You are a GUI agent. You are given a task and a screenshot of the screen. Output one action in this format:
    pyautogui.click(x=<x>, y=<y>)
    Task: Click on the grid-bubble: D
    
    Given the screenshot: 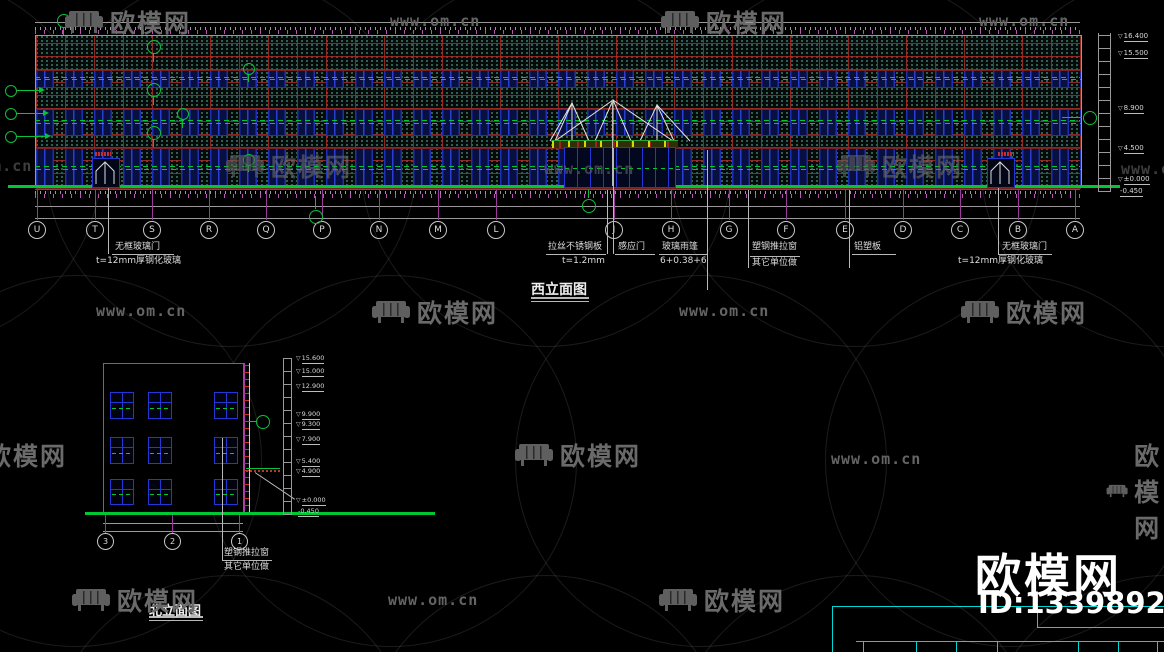 What is the action you would take?
    pyautogui.click(x=903, y=230)
    